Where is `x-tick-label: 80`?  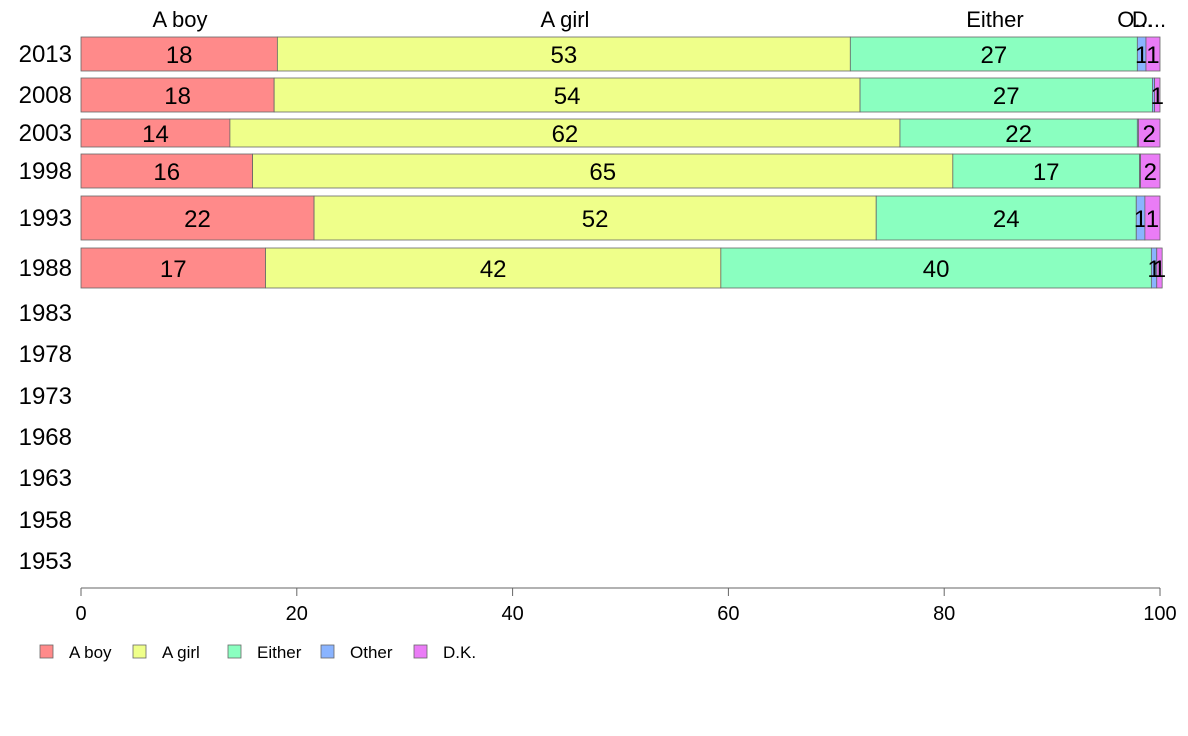
x-tick-label: 80 is located at coordinates (944, 614).